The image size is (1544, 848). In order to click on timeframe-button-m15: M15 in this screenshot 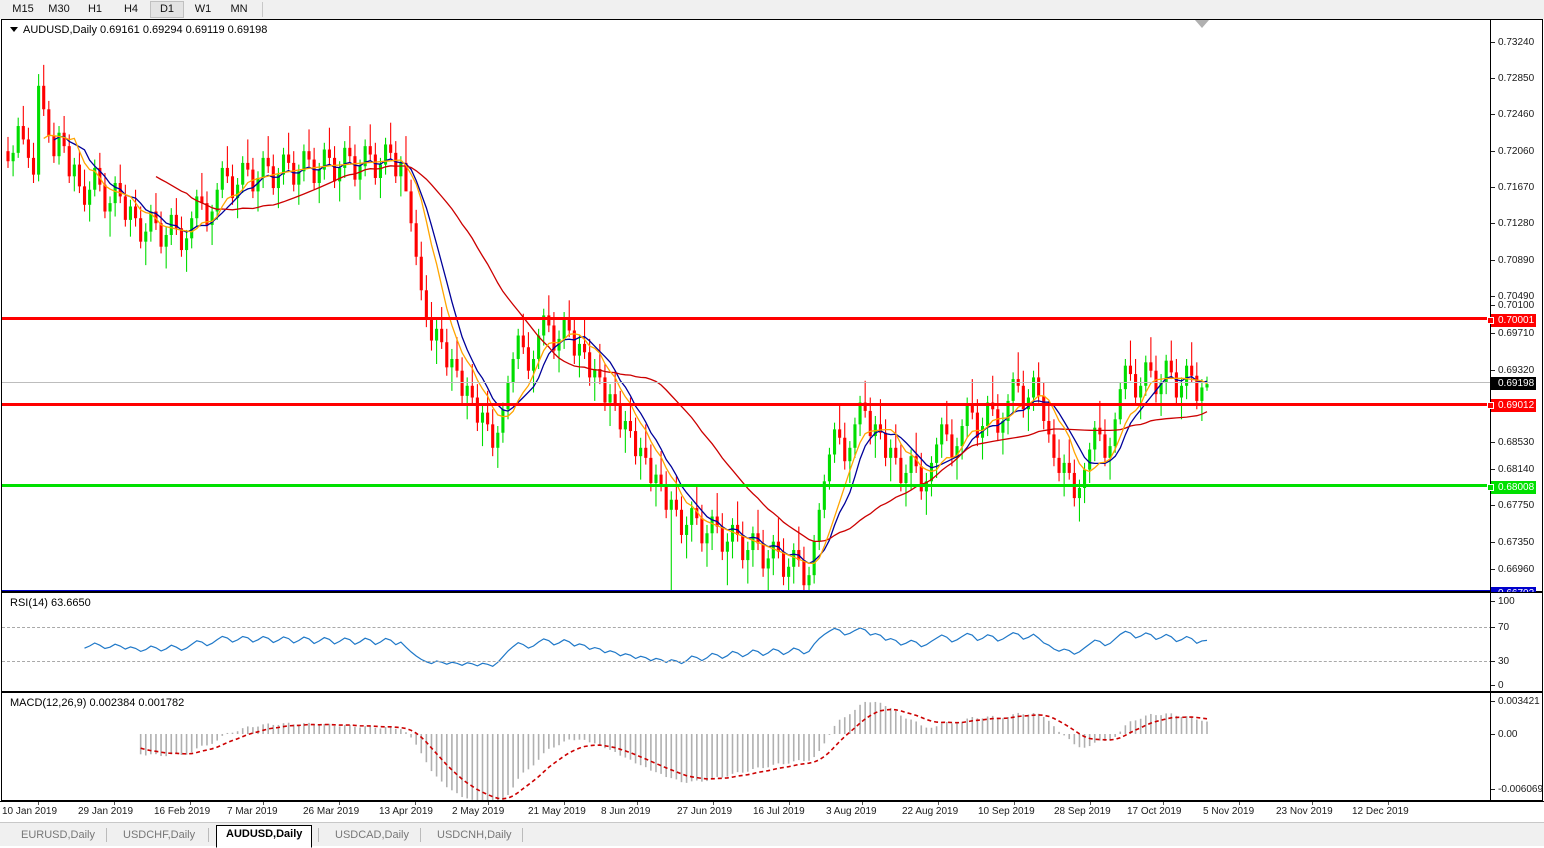, I will do `click(23, 9)`.